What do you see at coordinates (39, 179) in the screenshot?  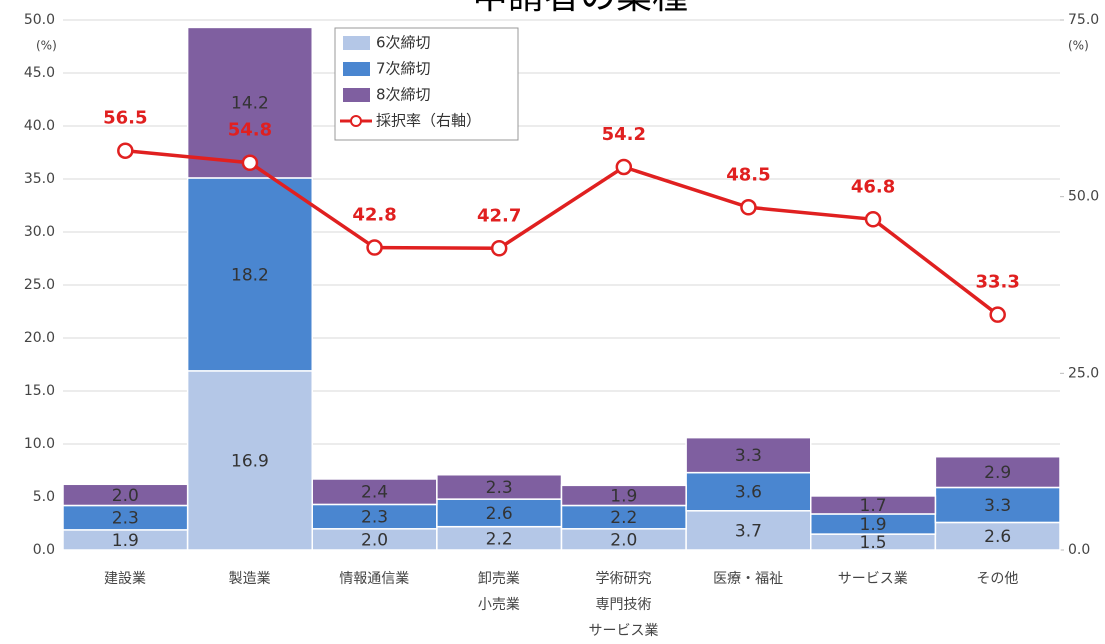 I see `y-tick-label: 35.0` at bounding box center [39, 179].